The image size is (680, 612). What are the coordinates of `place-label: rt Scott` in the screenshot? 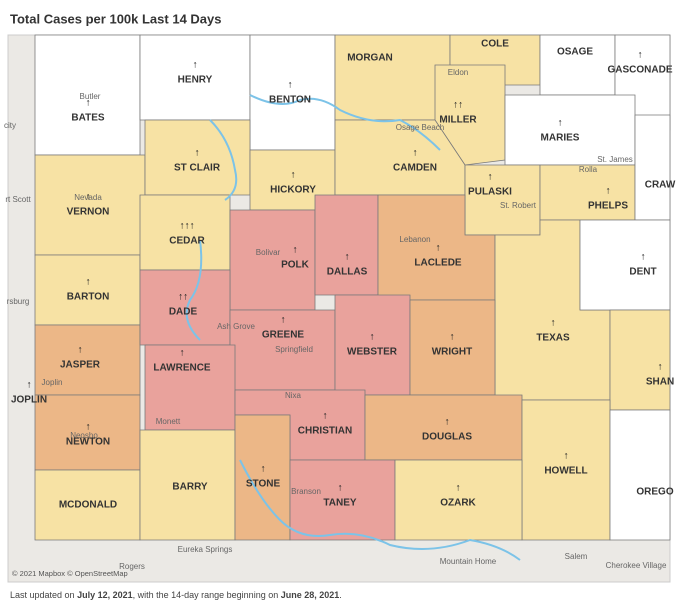 It's located at (18, 199).